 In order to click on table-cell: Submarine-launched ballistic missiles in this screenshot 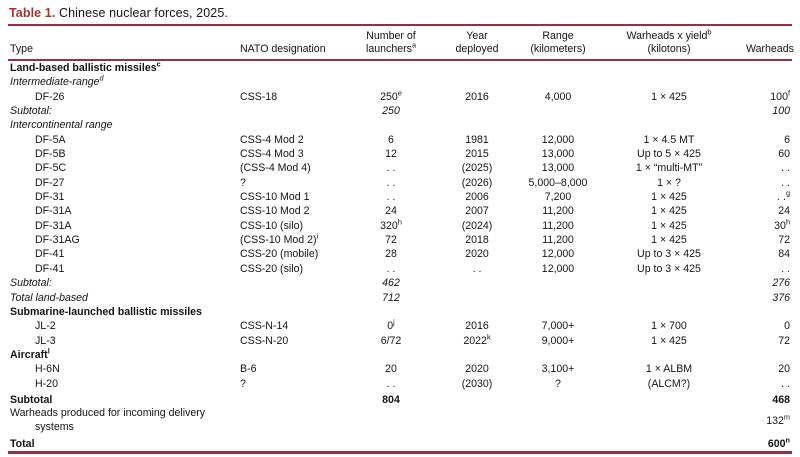, I will do `click(106, 311)`.